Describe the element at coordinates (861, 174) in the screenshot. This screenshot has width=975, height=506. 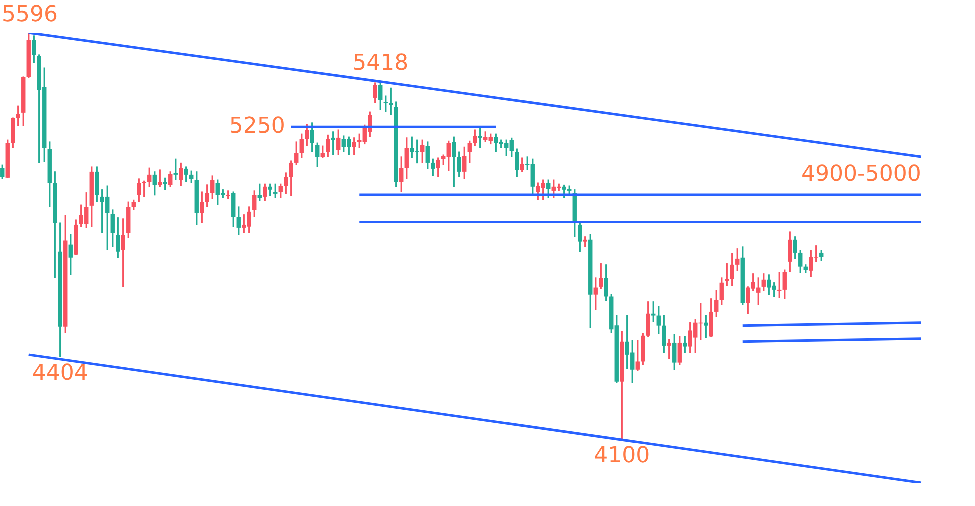
I see `annotation: 4900-5000` at that location.